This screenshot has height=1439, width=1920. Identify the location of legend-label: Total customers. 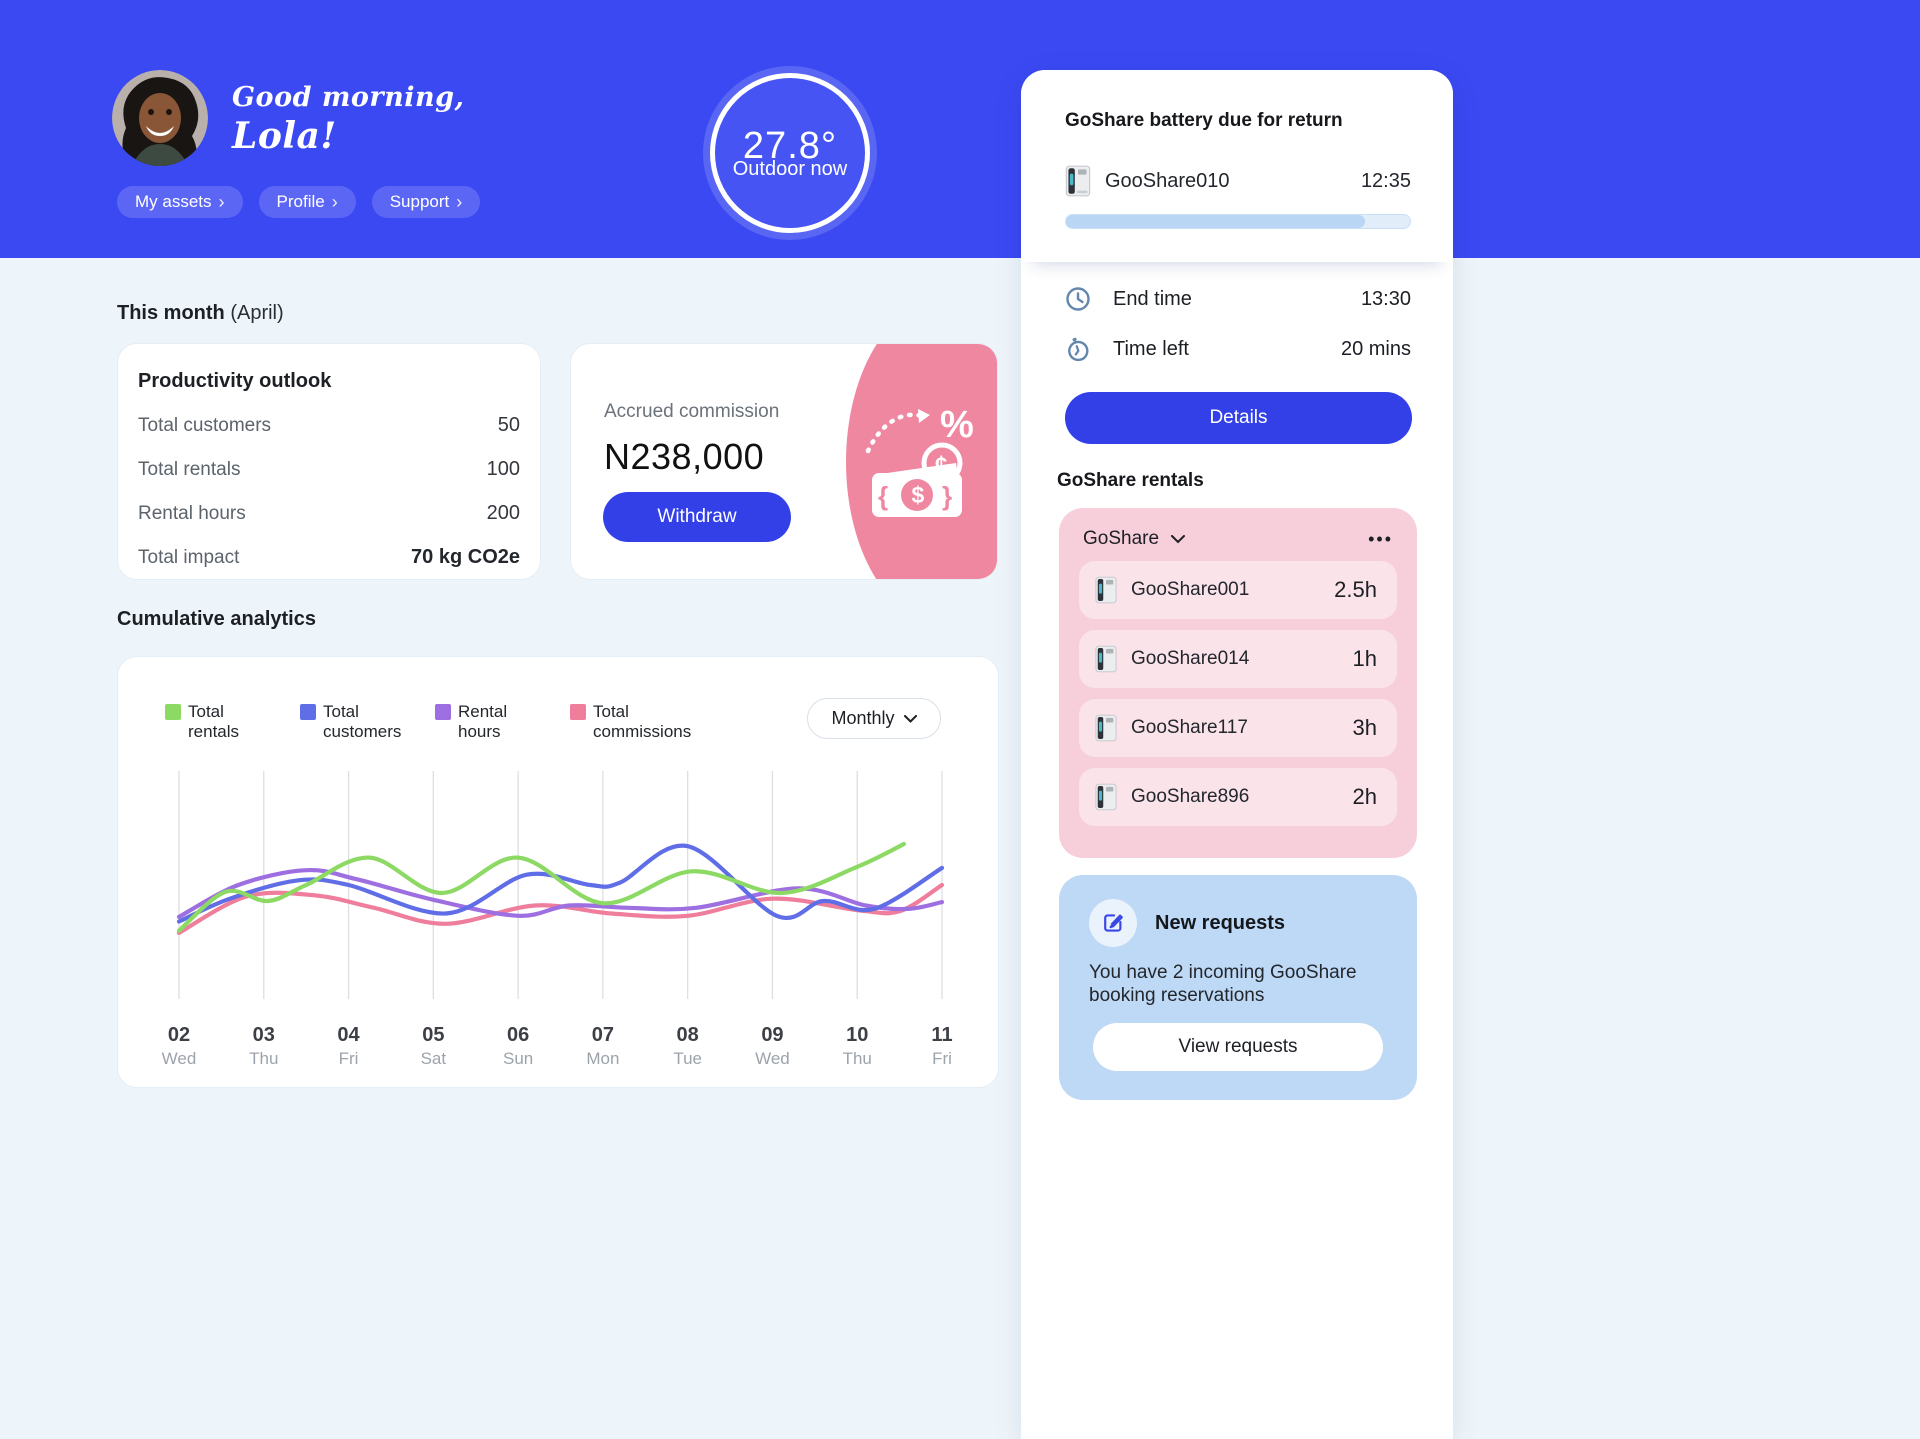
(362, 722).